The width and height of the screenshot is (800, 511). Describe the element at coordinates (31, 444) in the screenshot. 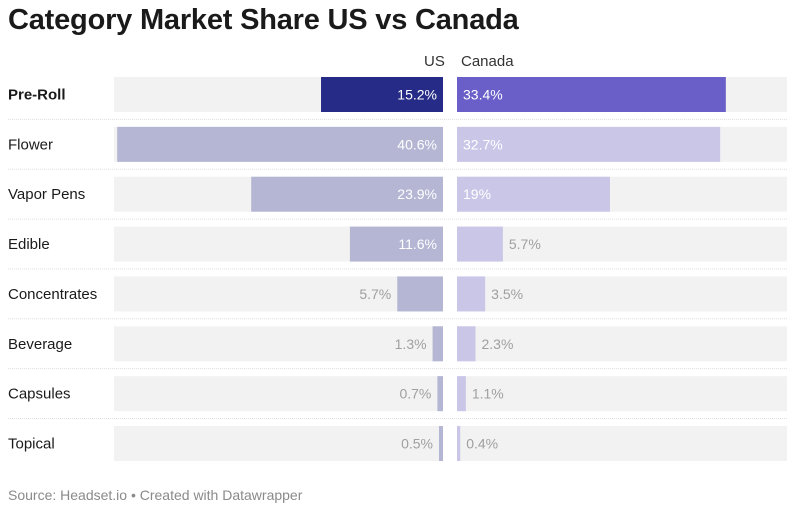

I see `category-label-topical: Topical` at that location.